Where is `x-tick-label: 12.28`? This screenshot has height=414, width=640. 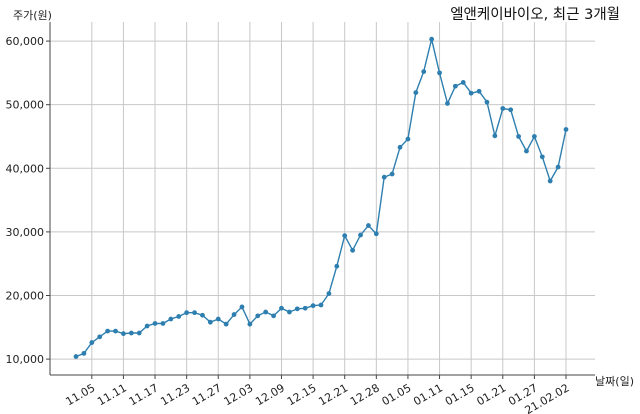 x-tick-label: 12.28 is located at coordinates (365, 394).